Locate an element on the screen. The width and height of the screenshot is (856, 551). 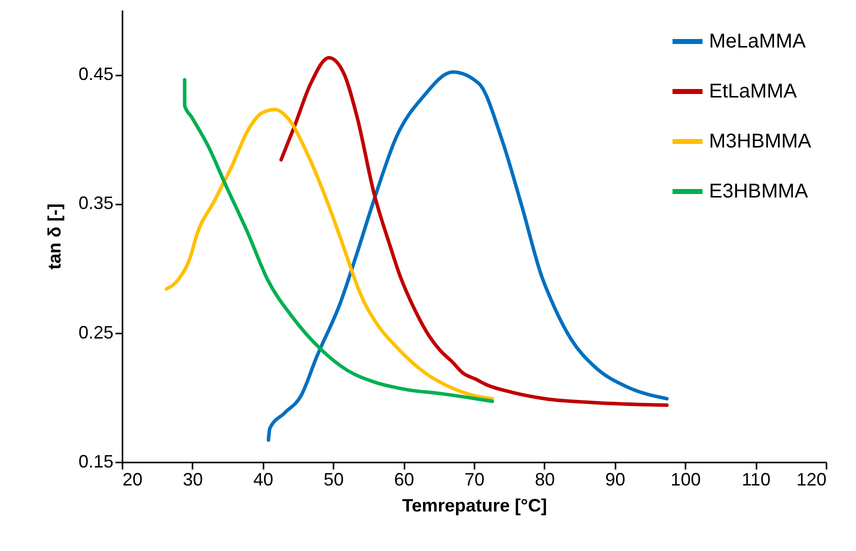
x-tick-label: 110 is located at coordinates (756, 480).